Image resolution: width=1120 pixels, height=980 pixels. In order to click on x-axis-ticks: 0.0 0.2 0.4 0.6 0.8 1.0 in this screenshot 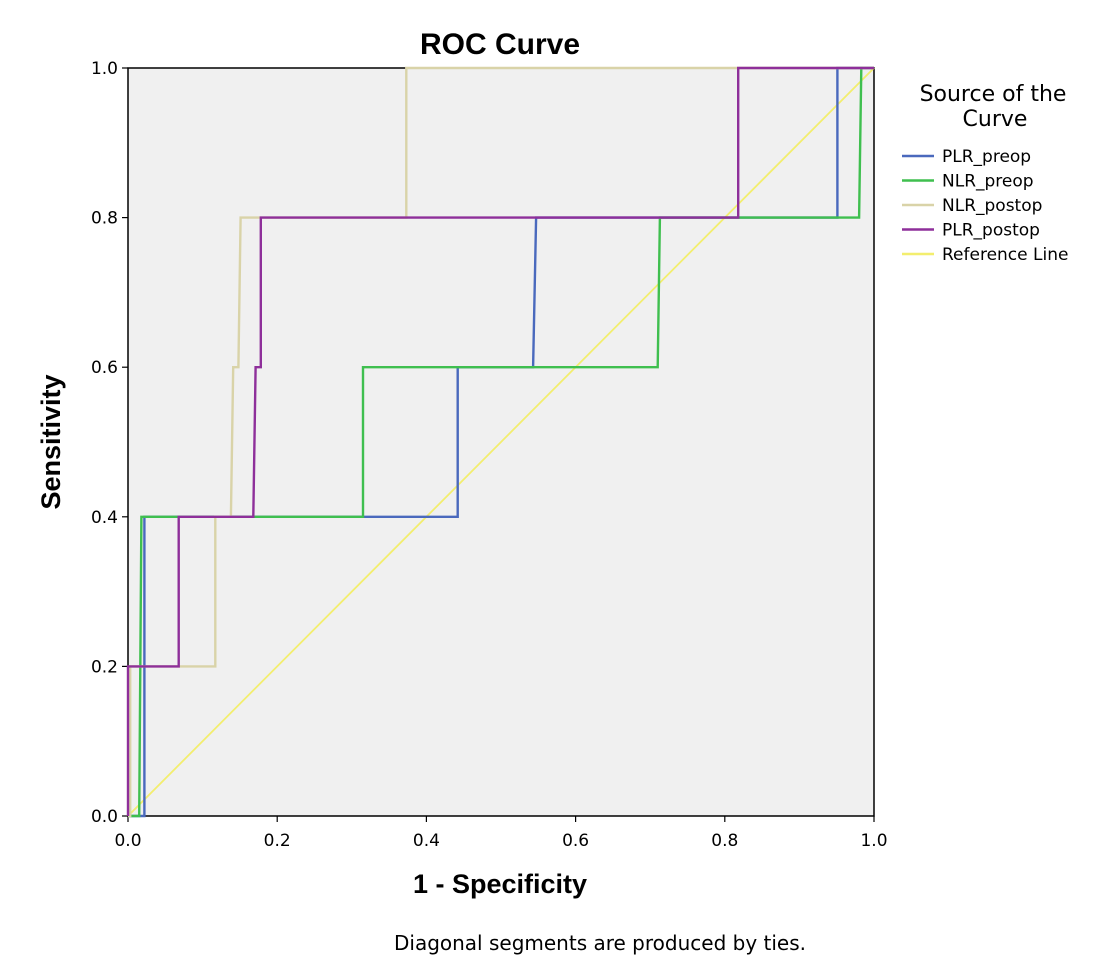, I will do `click(501, 833)`.